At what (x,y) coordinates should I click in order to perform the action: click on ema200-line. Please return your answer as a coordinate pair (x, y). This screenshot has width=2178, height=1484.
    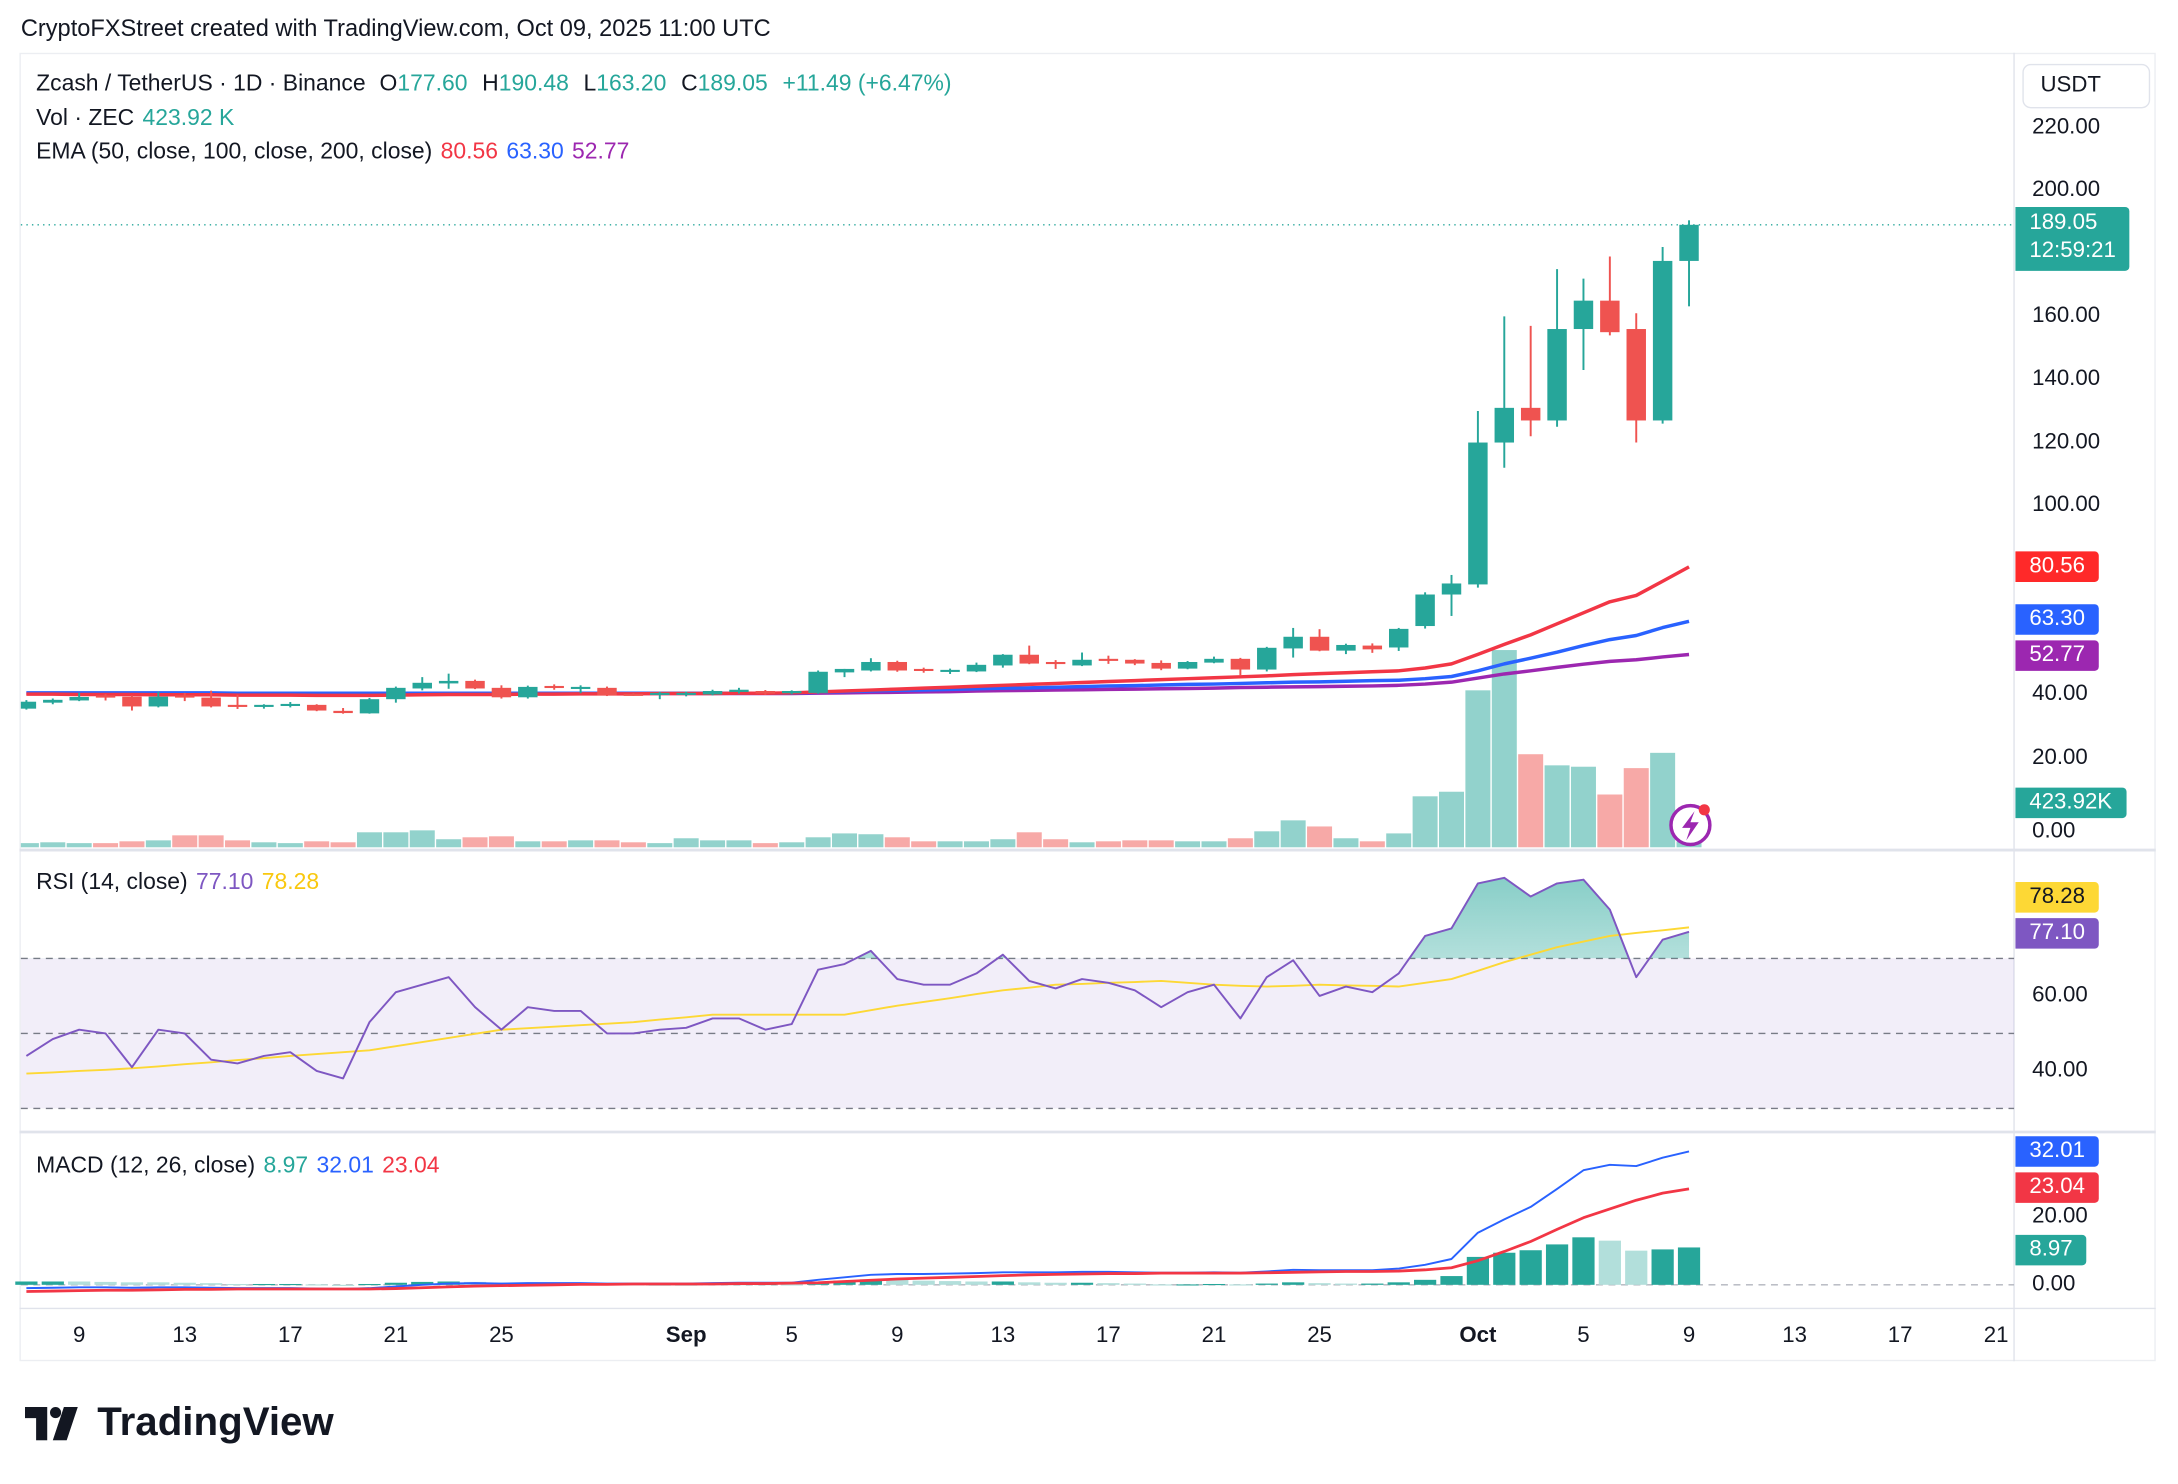
    Looking at the image, I should click on (858, 674).